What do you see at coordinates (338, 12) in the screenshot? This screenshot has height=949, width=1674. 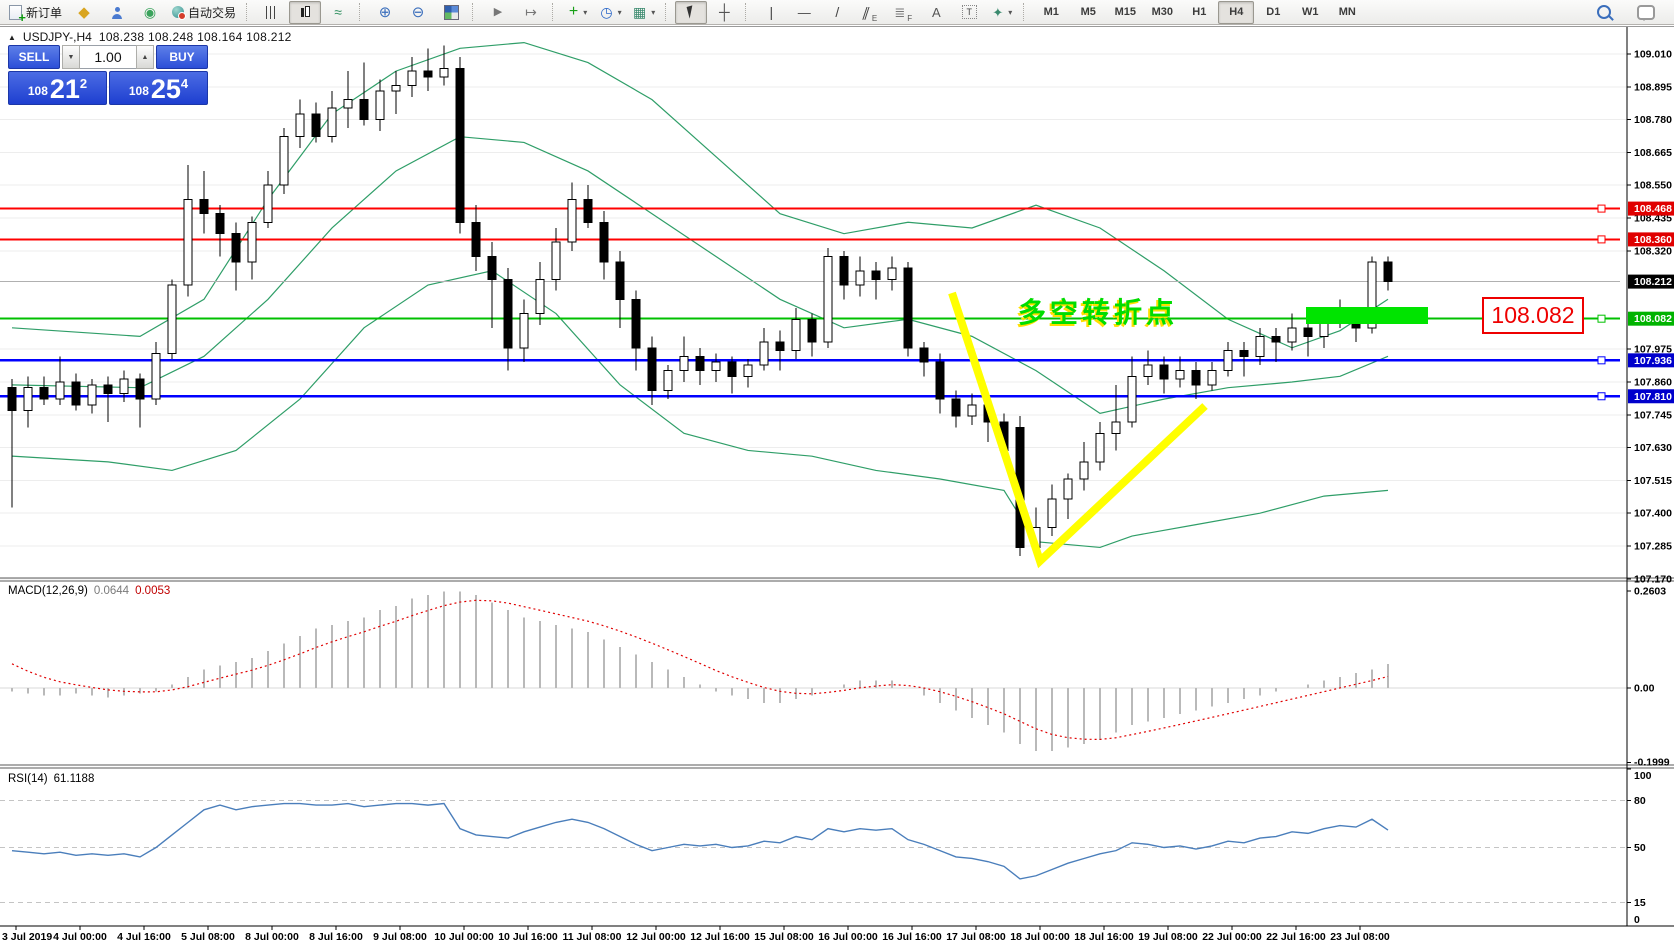 I see `toolbar-line-chart: ≈` at bounding box center [338, 12].